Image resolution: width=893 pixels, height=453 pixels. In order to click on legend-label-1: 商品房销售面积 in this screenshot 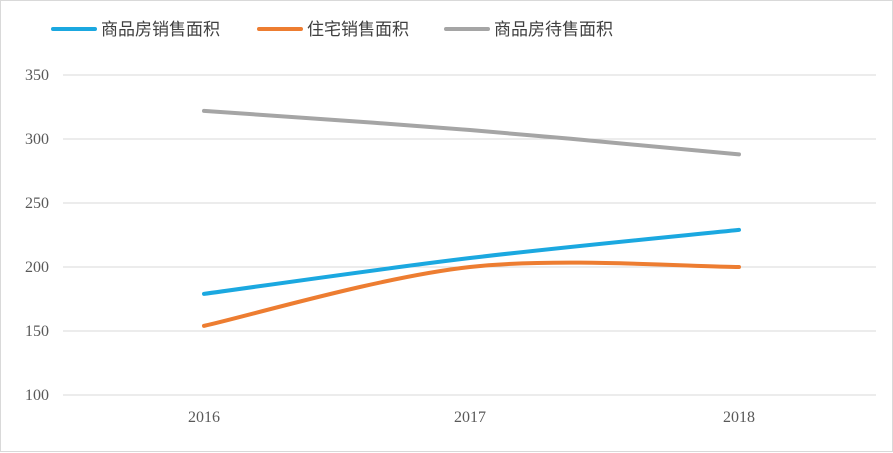, I will do `click(160, 30)`.